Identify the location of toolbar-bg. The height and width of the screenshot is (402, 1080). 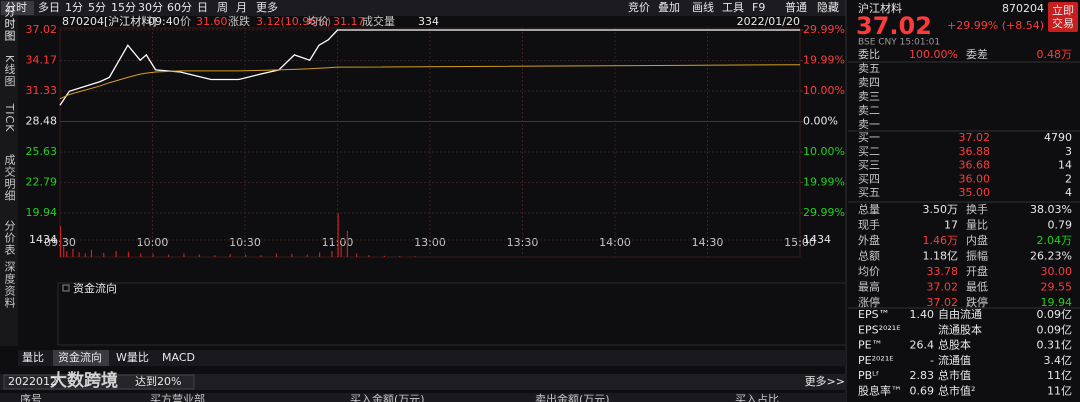
(423, 8).